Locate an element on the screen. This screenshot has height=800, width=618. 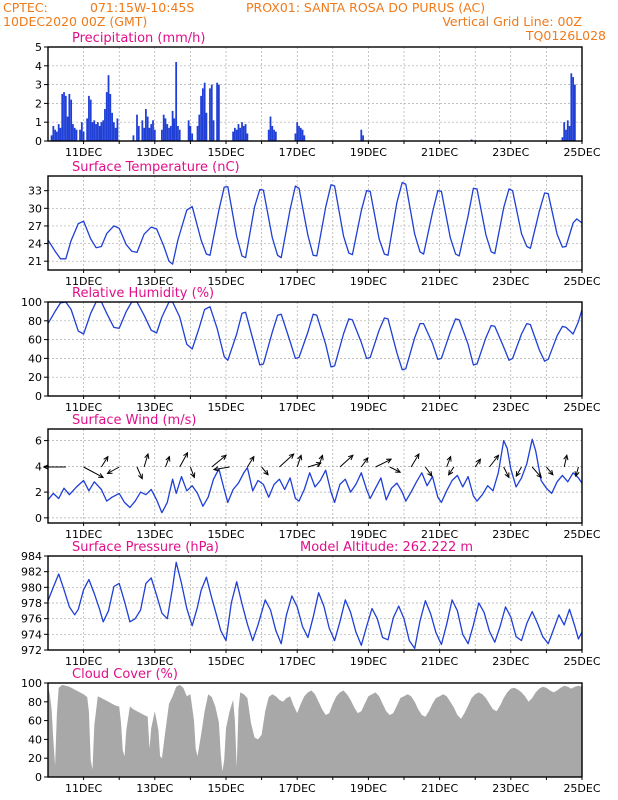
cloud-xtick-label: 13DEC is located at coordinates (154, 788).